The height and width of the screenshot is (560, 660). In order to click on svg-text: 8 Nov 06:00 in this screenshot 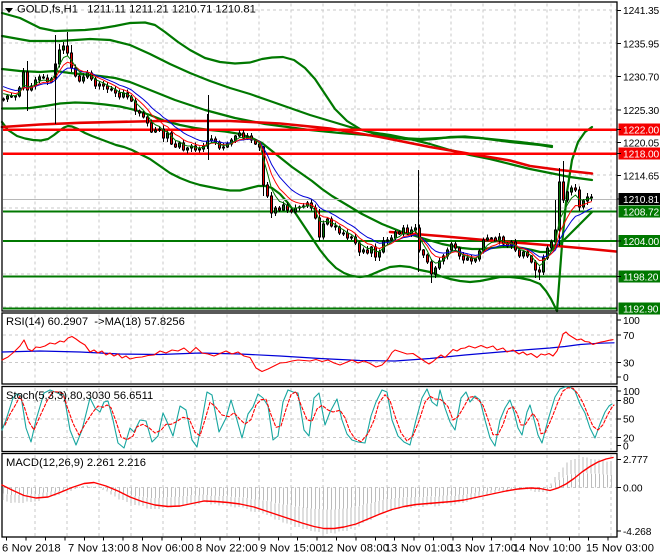, I will do `click(163, 549)`.